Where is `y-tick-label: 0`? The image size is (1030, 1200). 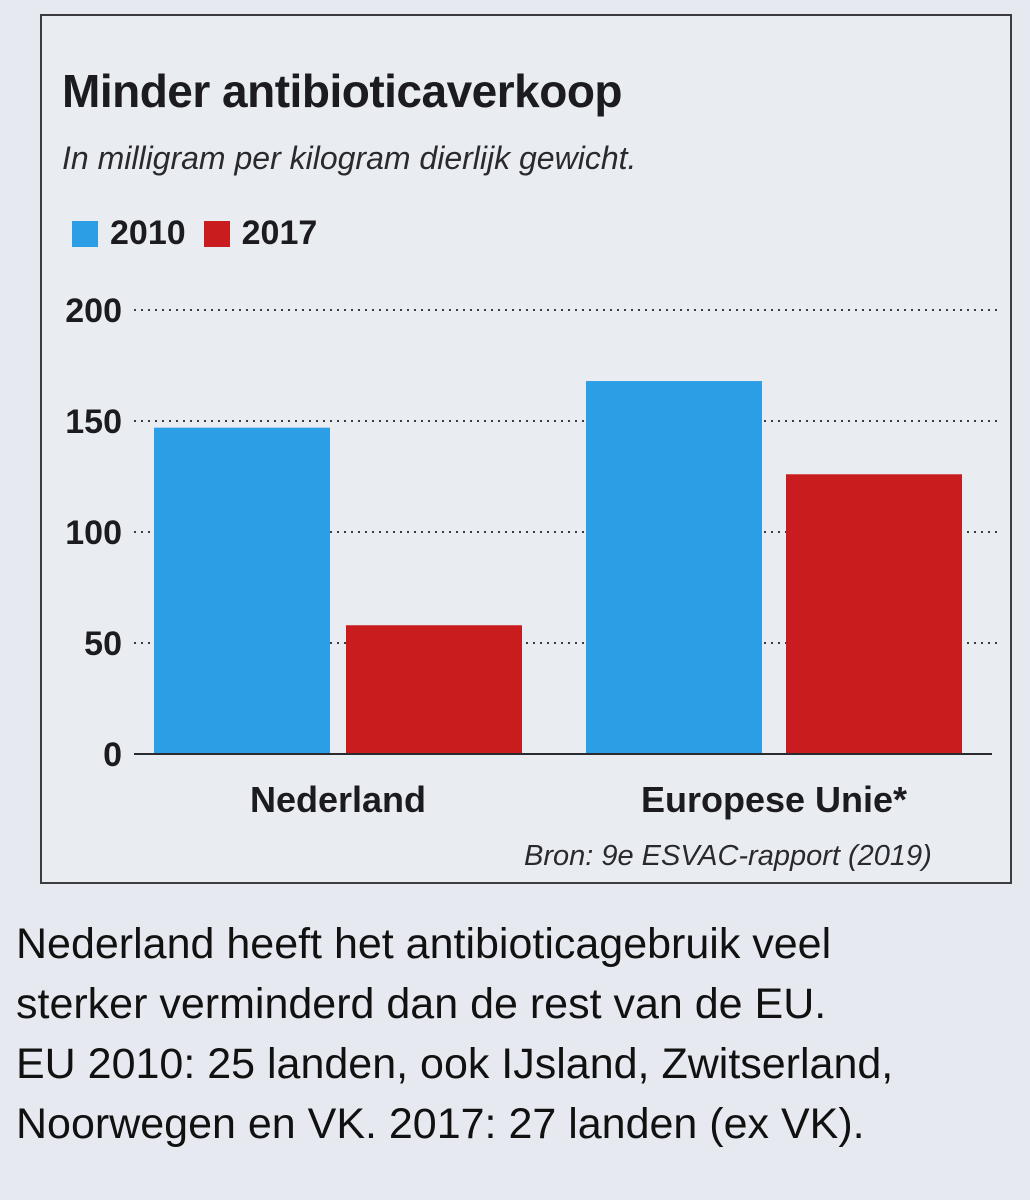
y-tick-label: 0 is located at coordinates (112, 755).